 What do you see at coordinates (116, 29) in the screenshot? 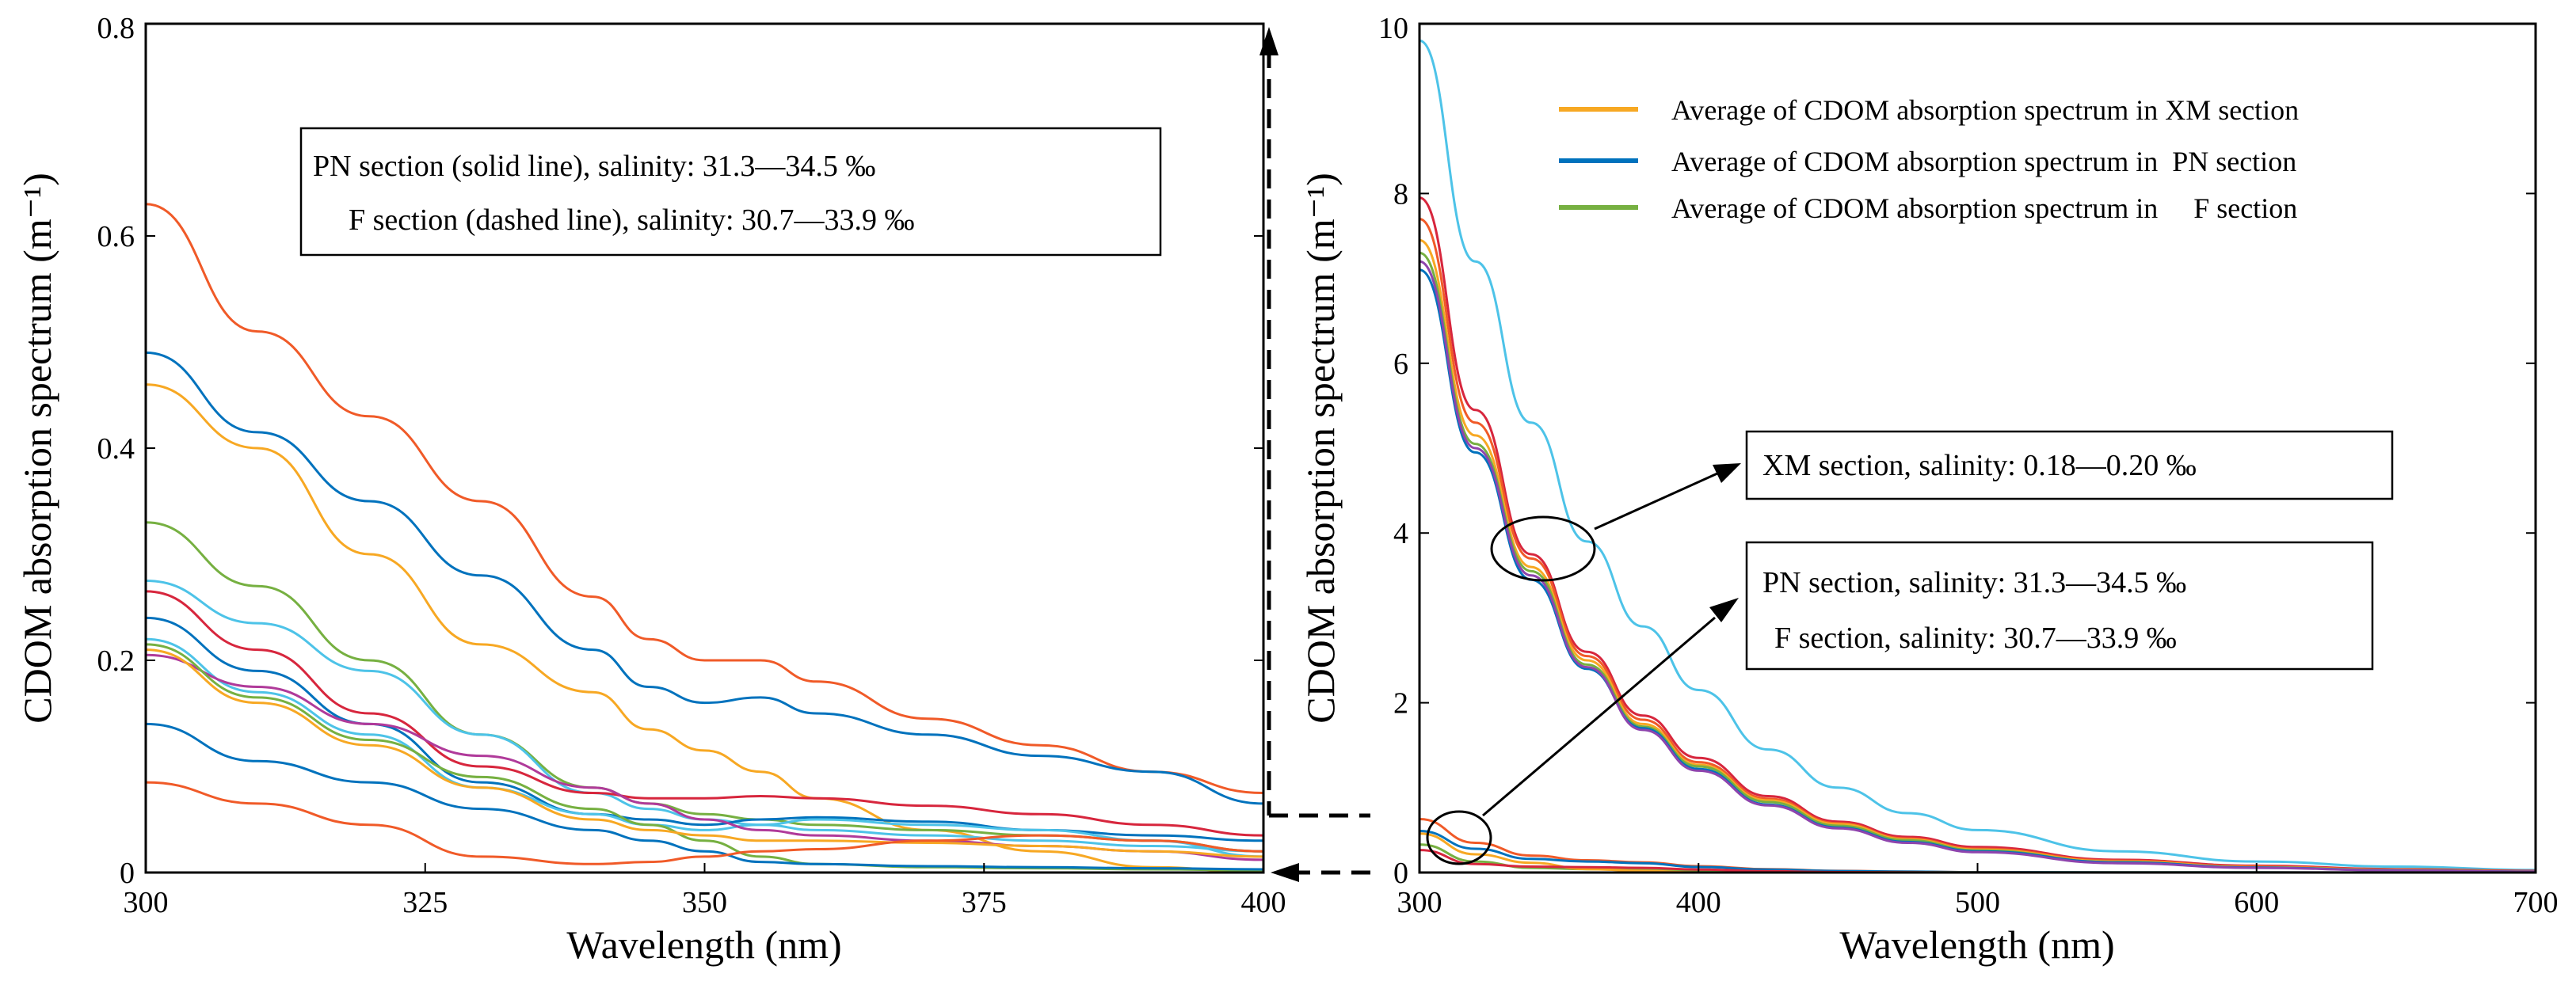
I see `left-y-tick-label: 0.8` at bounding box center [116, 29].